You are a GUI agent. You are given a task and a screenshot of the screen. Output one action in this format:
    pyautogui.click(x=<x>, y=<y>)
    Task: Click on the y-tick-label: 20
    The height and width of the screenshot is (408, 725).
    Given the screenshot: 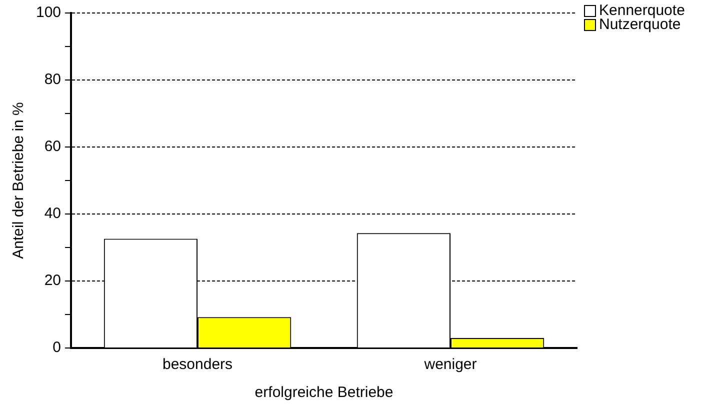 What is the action you would take?
    pyautogui.click(x=53, y=281)
    